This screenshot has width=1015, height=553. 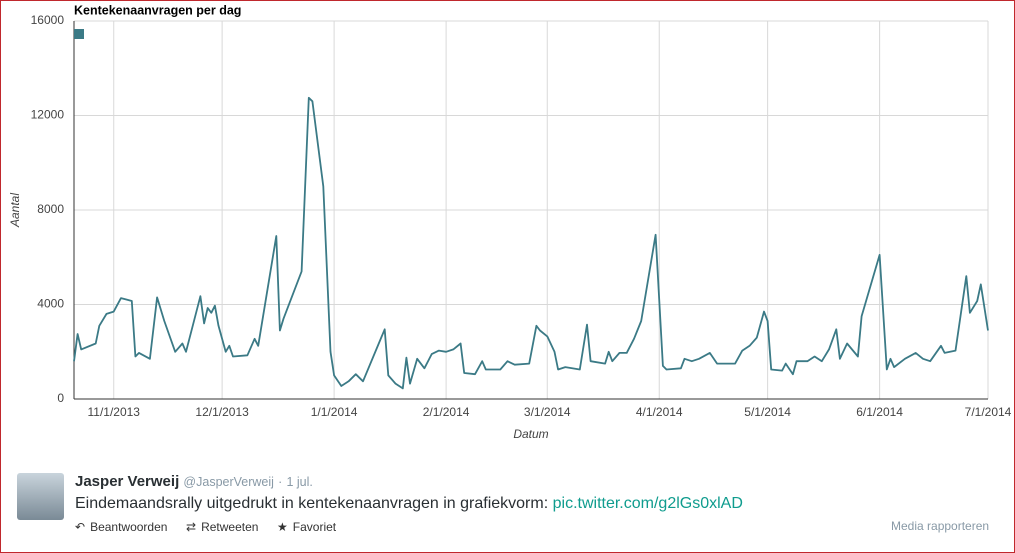 I want to click on x-tick-label: 5/1/2014, so click(x=767, y=412).